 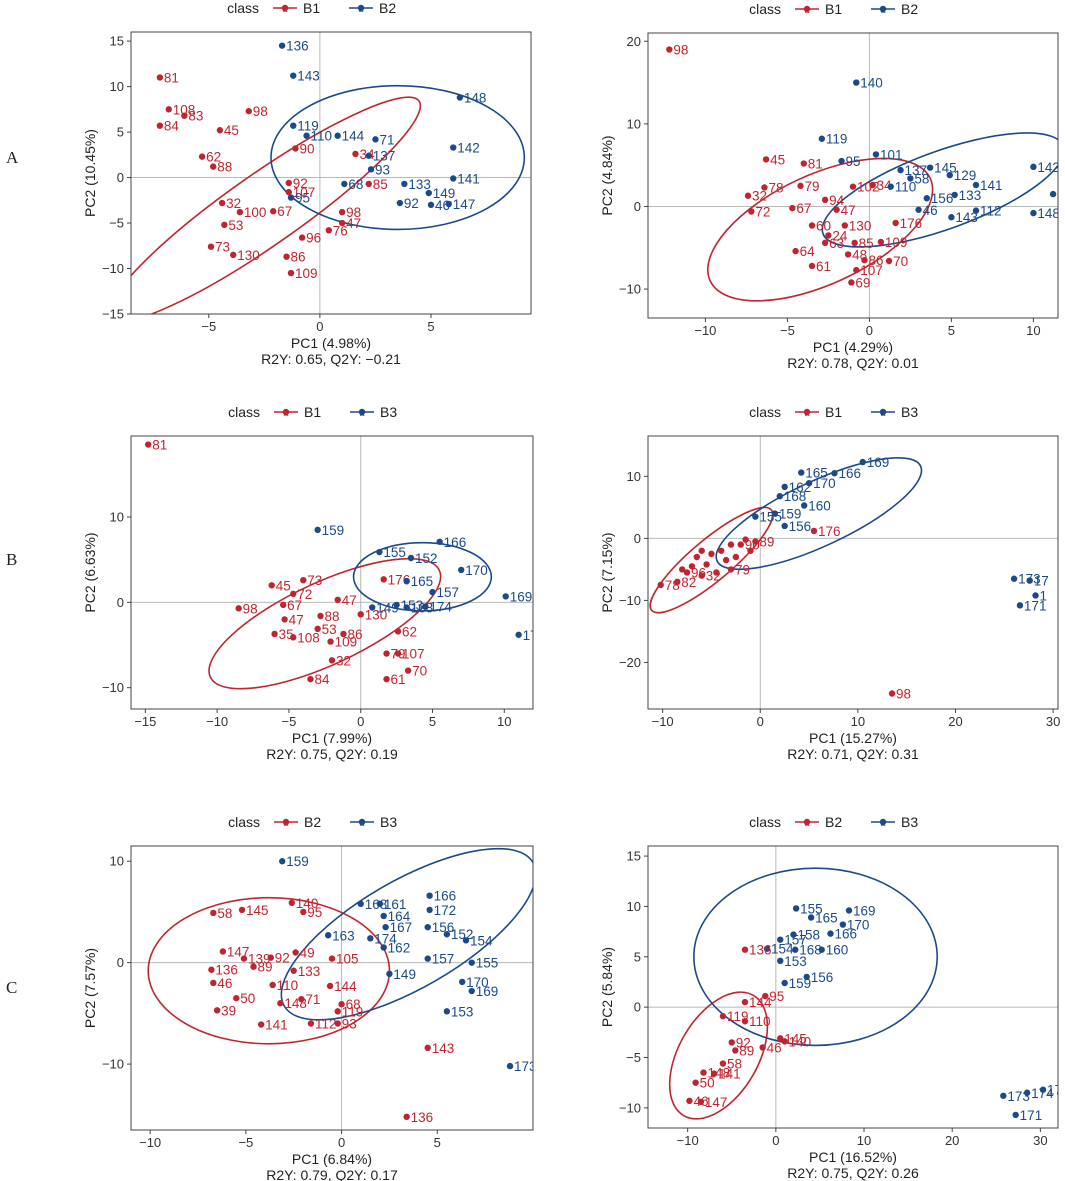 What do you see at coordinates (766, 541) in the screenshot?
I see `sample-label: 89` at bounding box center [766, 541].